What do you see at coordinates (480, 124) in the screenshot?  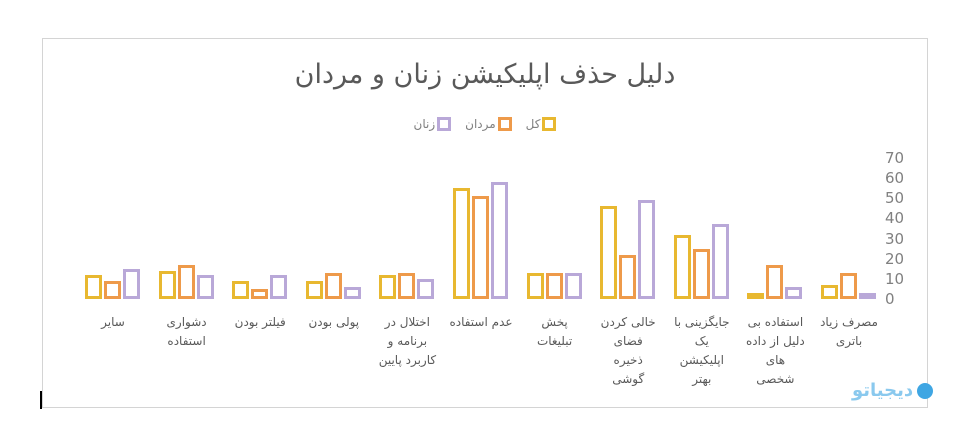 I see `legend-label-men: مردان` at bounding box center [480, 124].